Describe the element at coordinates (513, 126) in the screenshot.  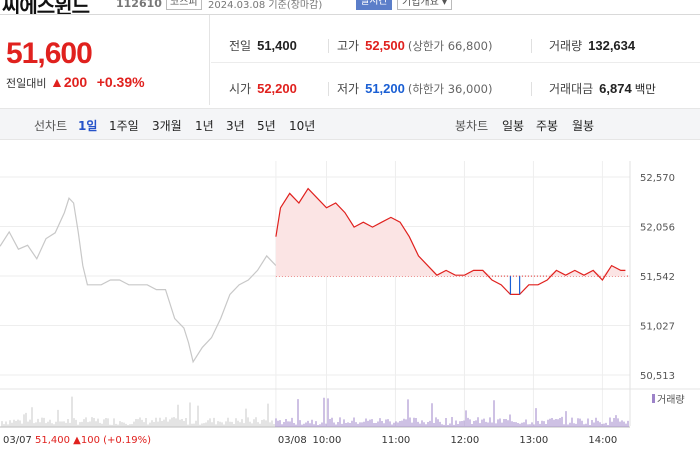
I see `candle-tab-daily: 일봉` at that location.